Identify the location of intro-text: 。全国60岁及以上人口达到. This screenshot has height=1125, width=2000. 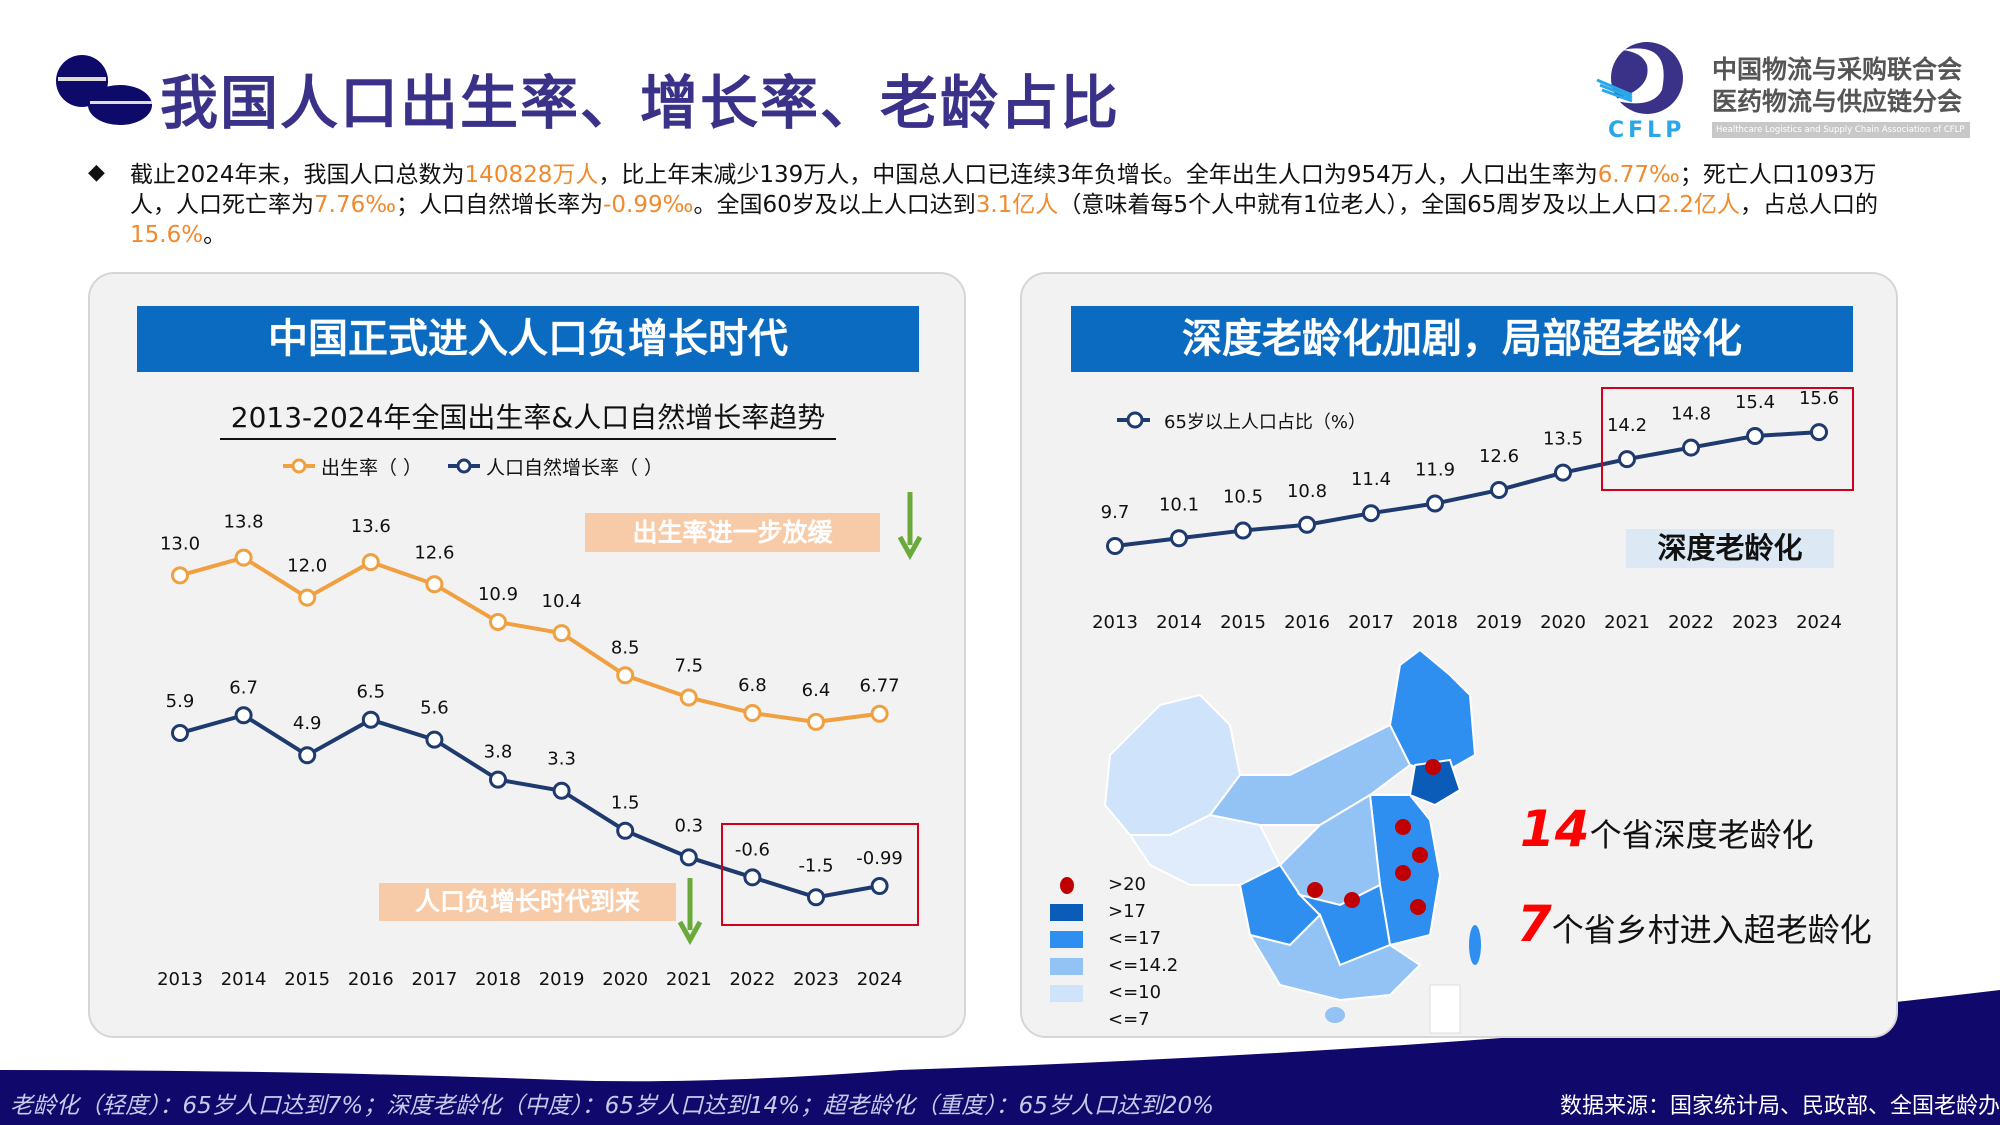
(834, 205).